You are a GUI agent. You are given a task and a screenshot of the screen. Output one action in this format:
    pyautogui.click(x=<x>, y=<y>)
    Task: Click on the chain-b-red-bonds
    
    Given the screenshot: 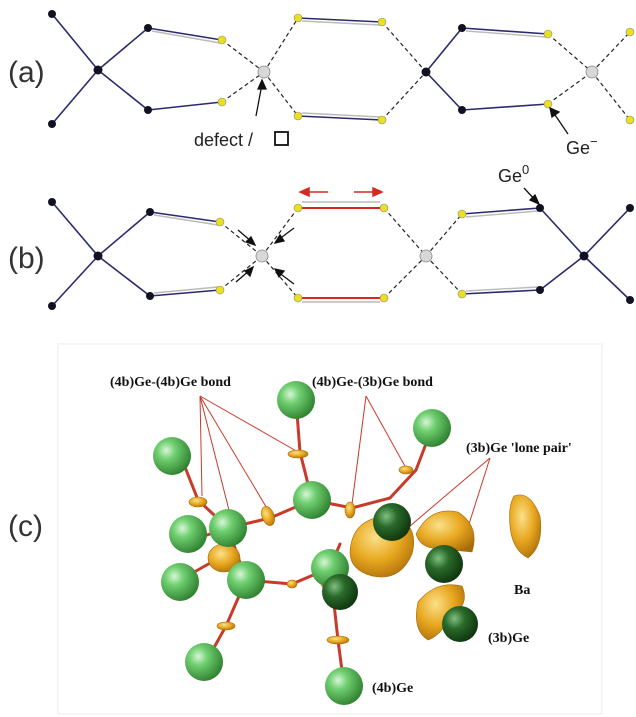 What is the action you would take?
    pyautogui.click(x=341, y=253)
    